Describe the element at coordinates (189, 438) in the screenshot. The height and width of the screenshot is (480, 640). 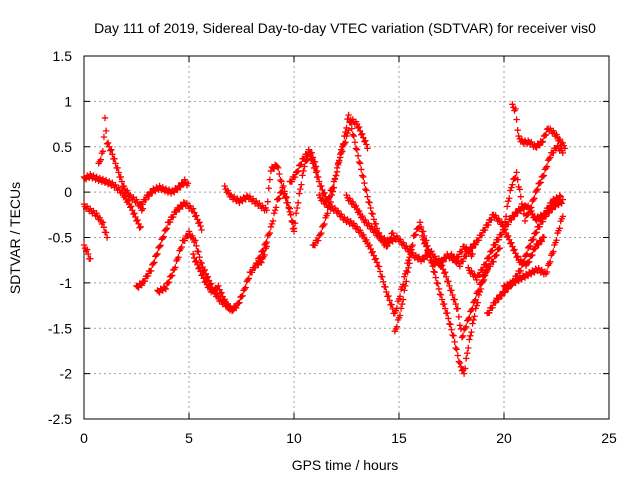
I see `x-tick-label: 5` at that location.